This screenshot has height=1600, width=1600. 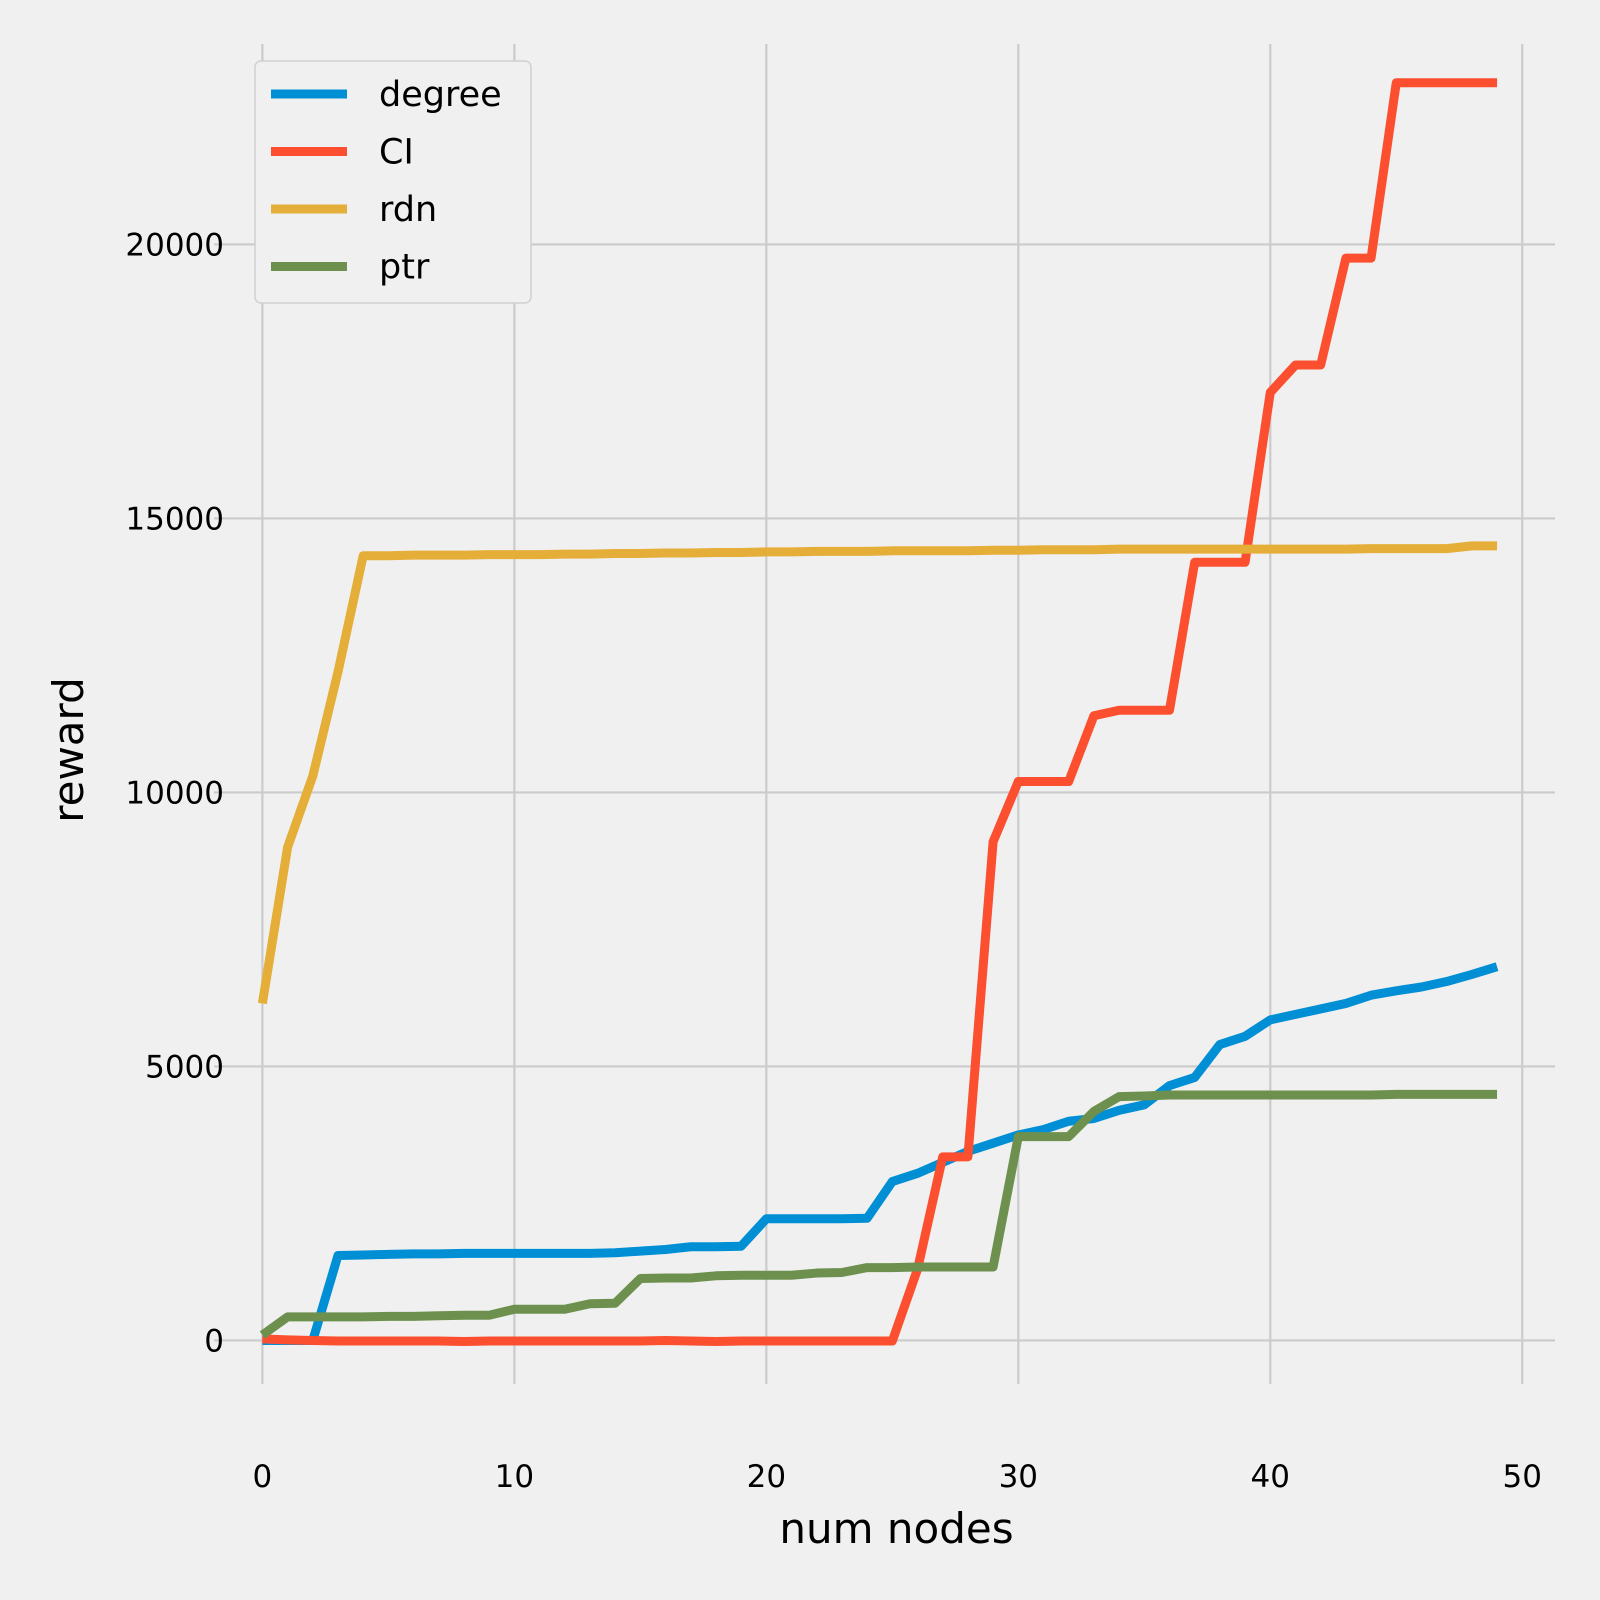 What do you see at coordinates (766, 1477) in the screenshot?
I see `x-tick-label: 20` at bounding box center [766, 1477].